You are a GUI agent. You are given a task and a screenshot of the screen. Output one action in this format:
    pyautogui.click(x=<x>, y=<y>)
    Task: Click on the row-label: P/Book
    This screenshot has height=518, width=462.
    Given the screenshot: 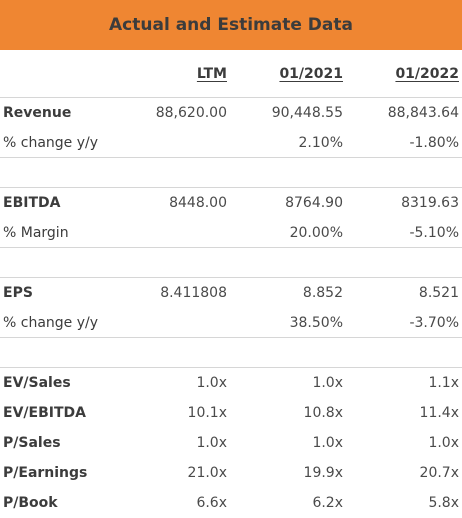 What is the action you would take?
    pyautogui.click(x=30, y=503)
    